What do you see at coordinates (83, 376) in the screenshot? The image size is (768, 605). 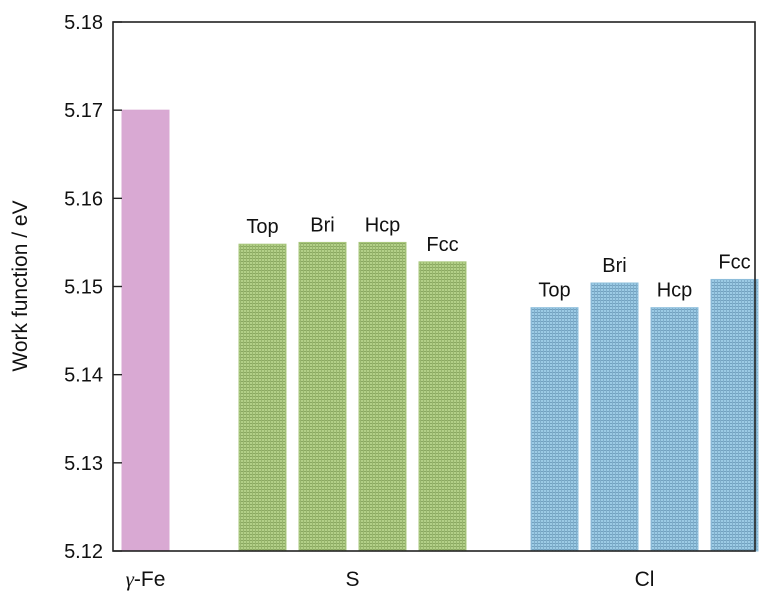 I see `y-tick-label: 5.14` at bounding box center [83, 376].